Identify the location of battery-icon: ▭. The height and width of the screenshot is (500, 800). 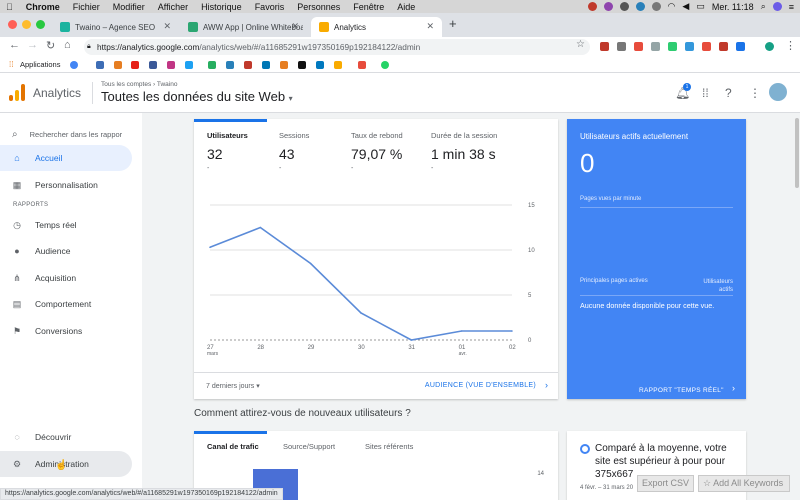
(700, 6).